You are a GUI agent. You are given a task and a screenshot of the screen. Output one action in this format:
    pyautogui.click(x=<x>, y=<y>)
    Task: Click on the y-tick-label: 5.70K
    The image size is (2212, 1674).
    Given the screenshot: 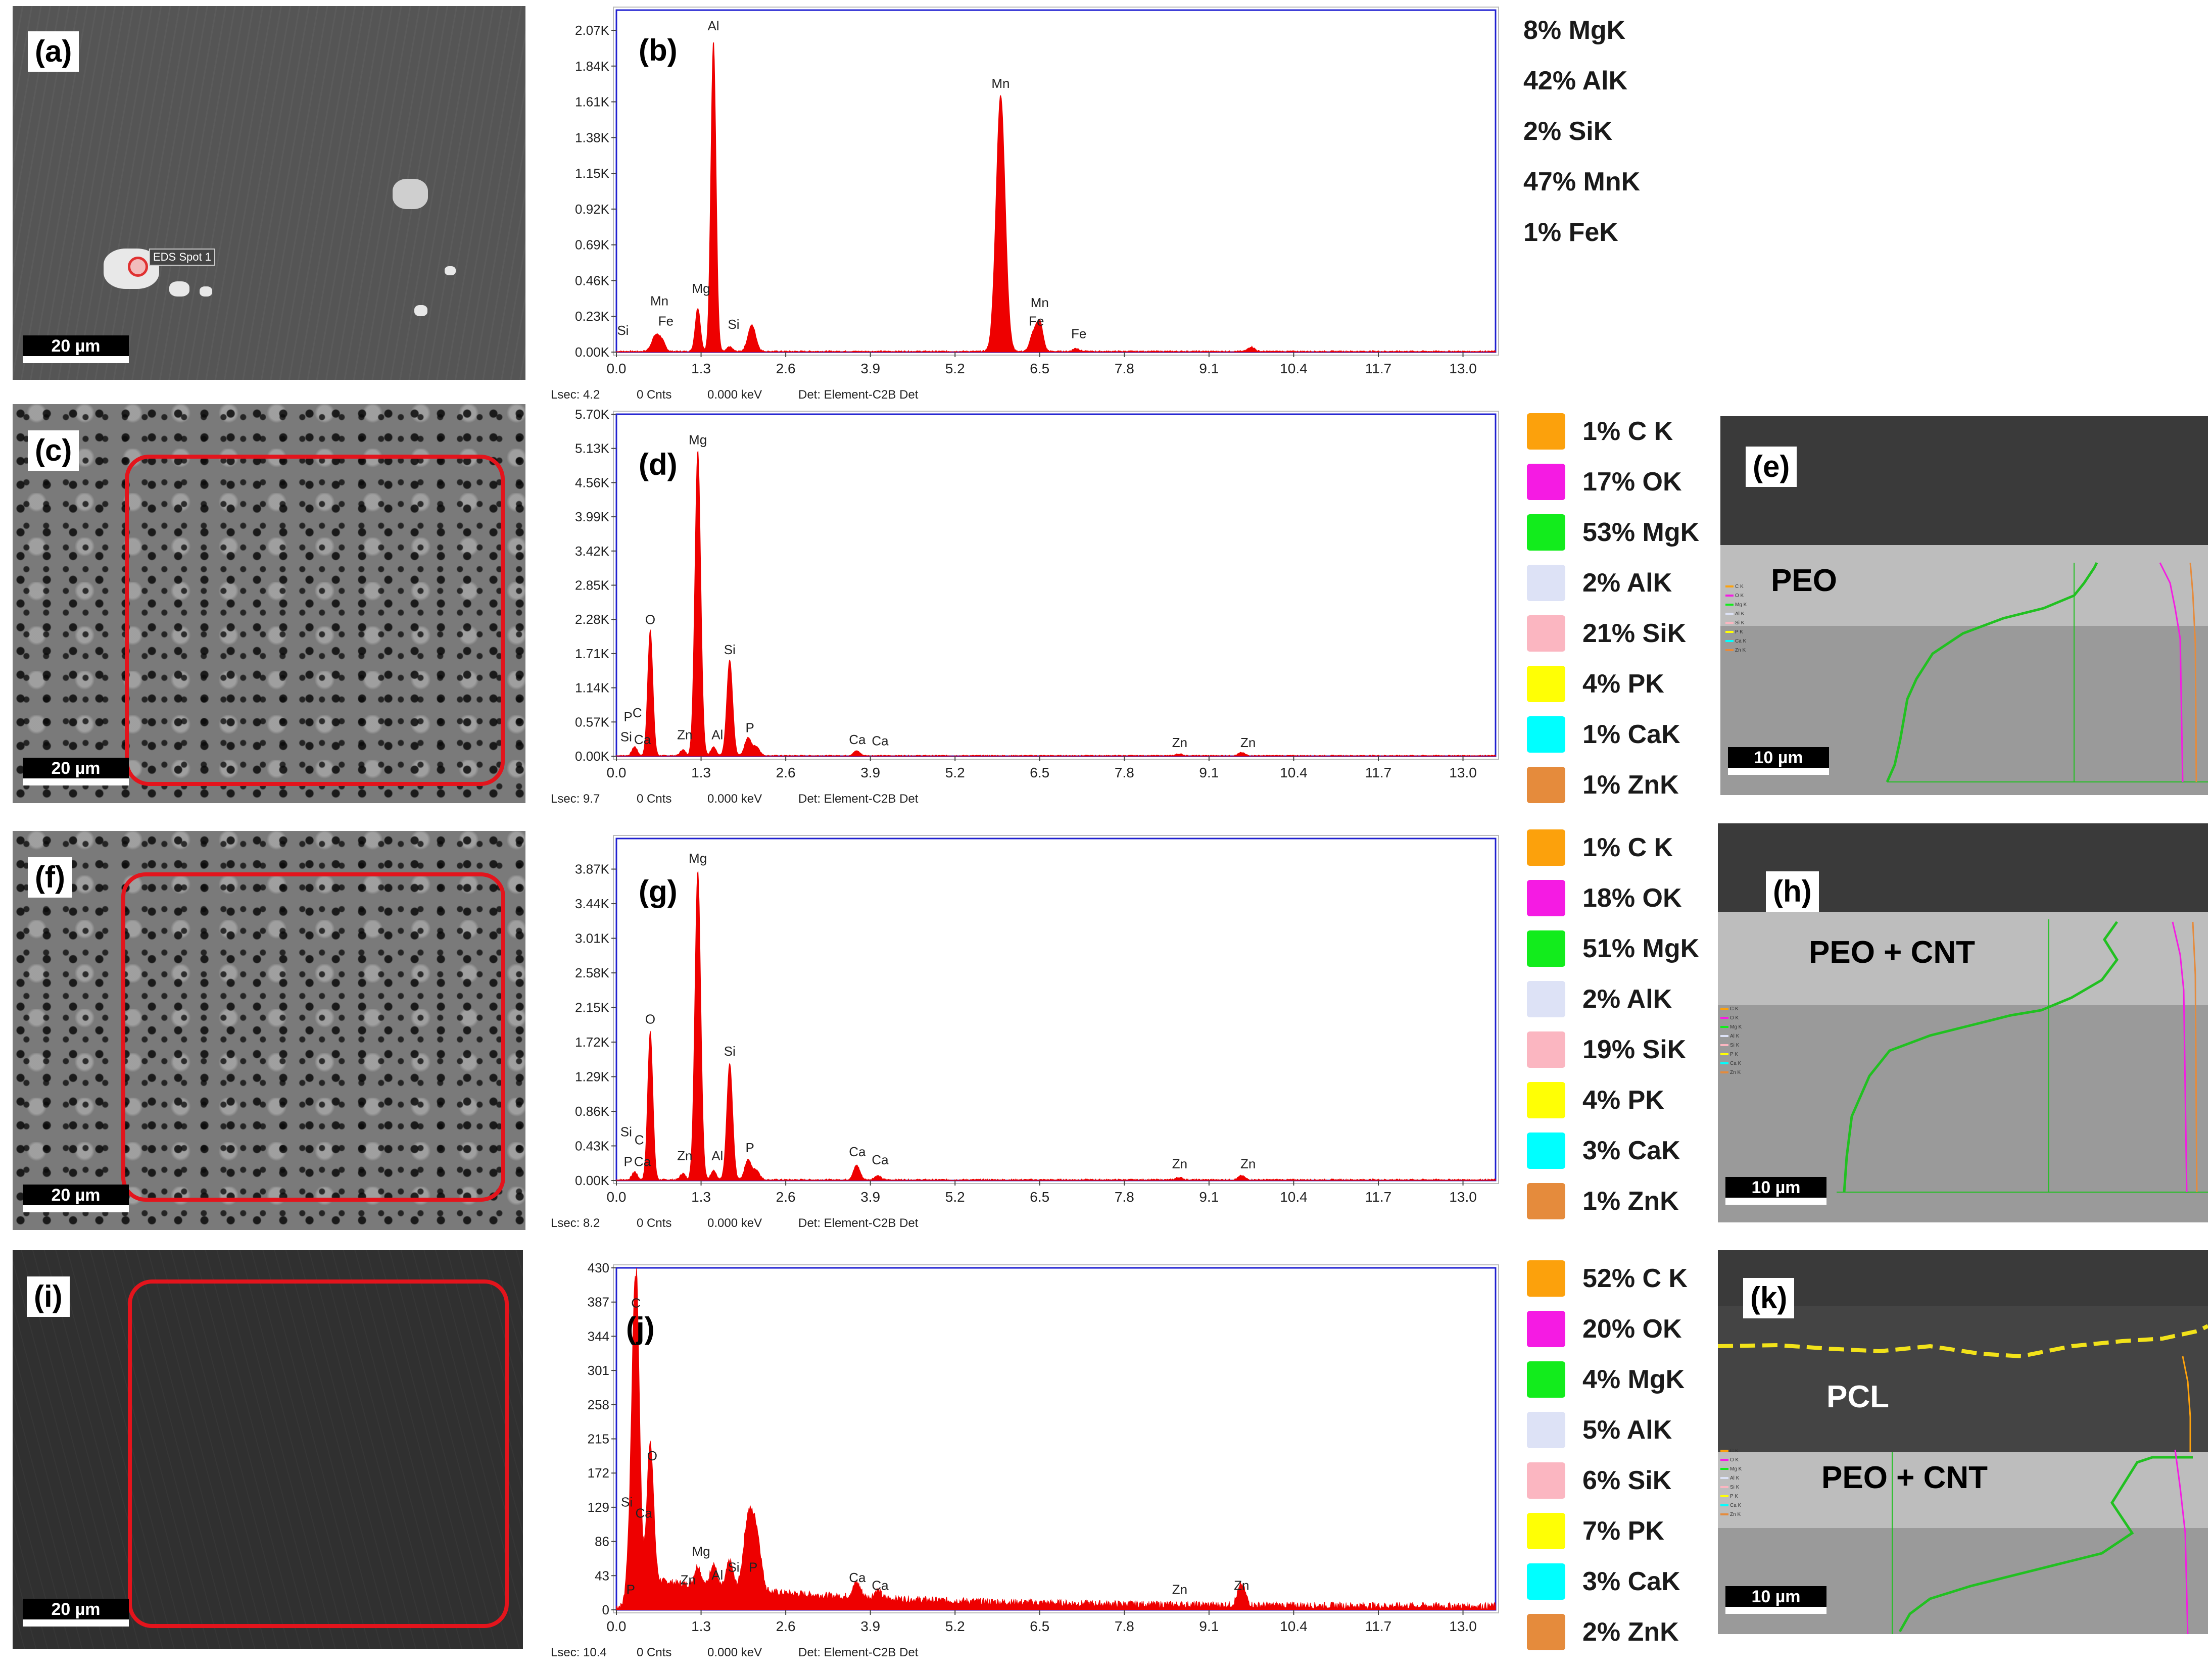 What is the action you would take?
    pyautogui.click(x=593, y=414)
    